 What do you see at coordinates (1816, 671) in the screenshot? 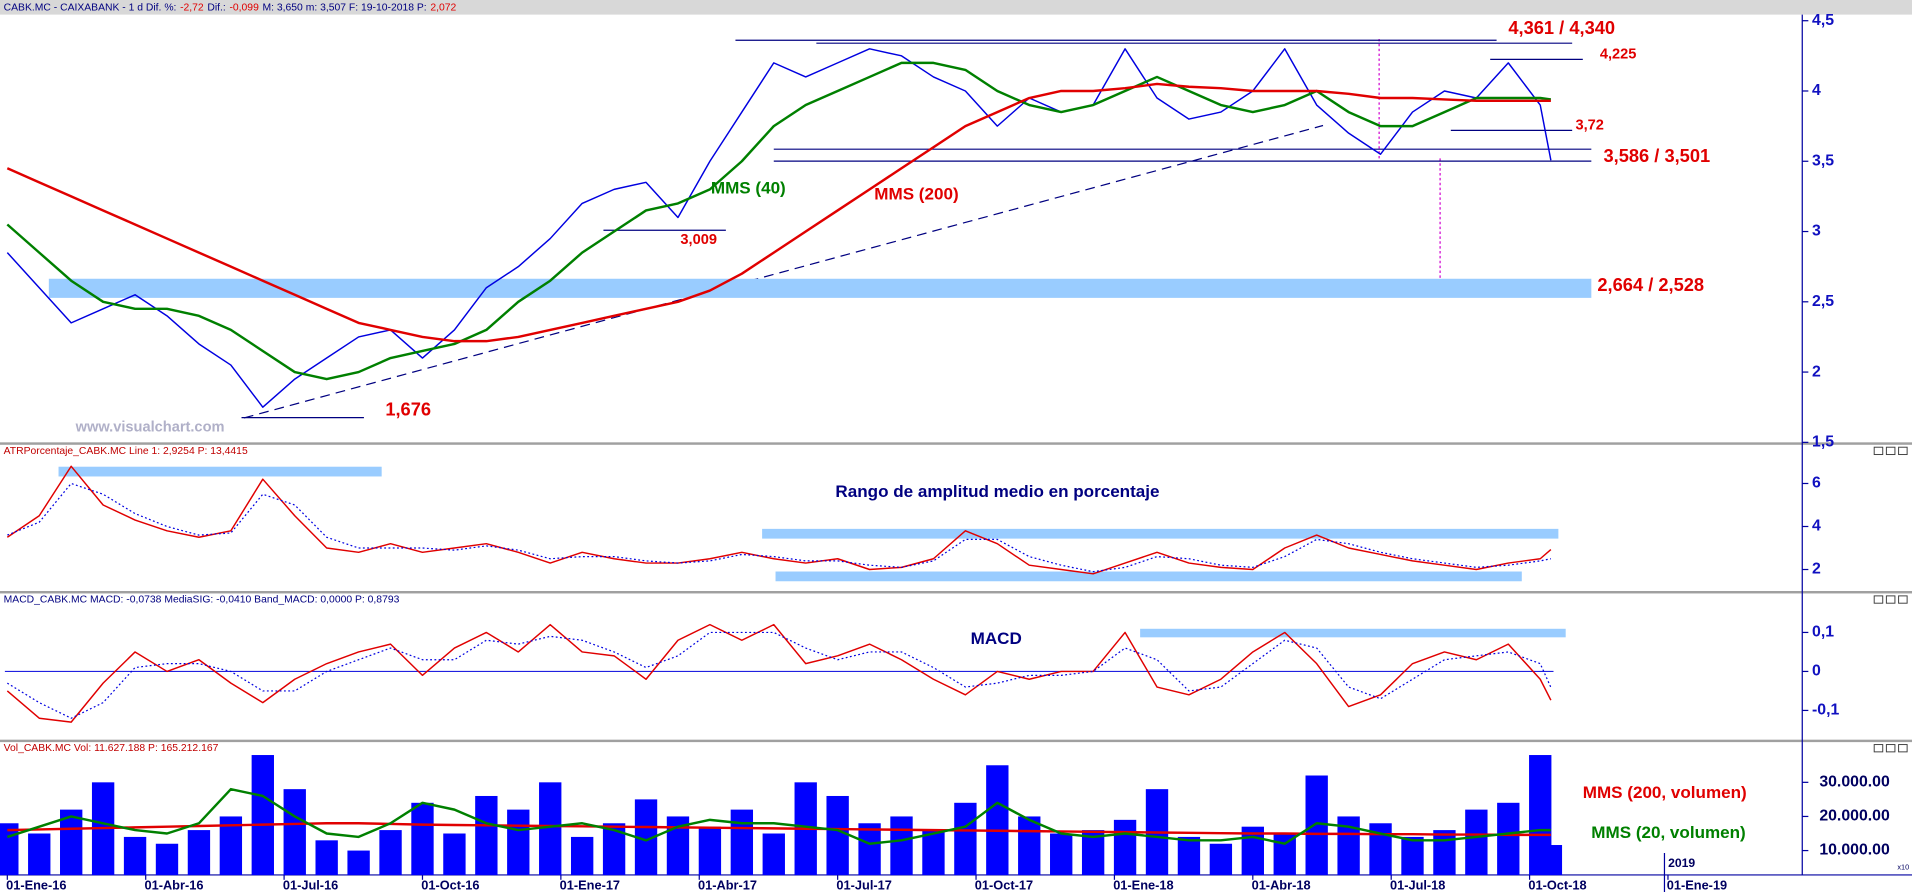
I see `y-tick-label: 0` at bounding box center [1816, 671].